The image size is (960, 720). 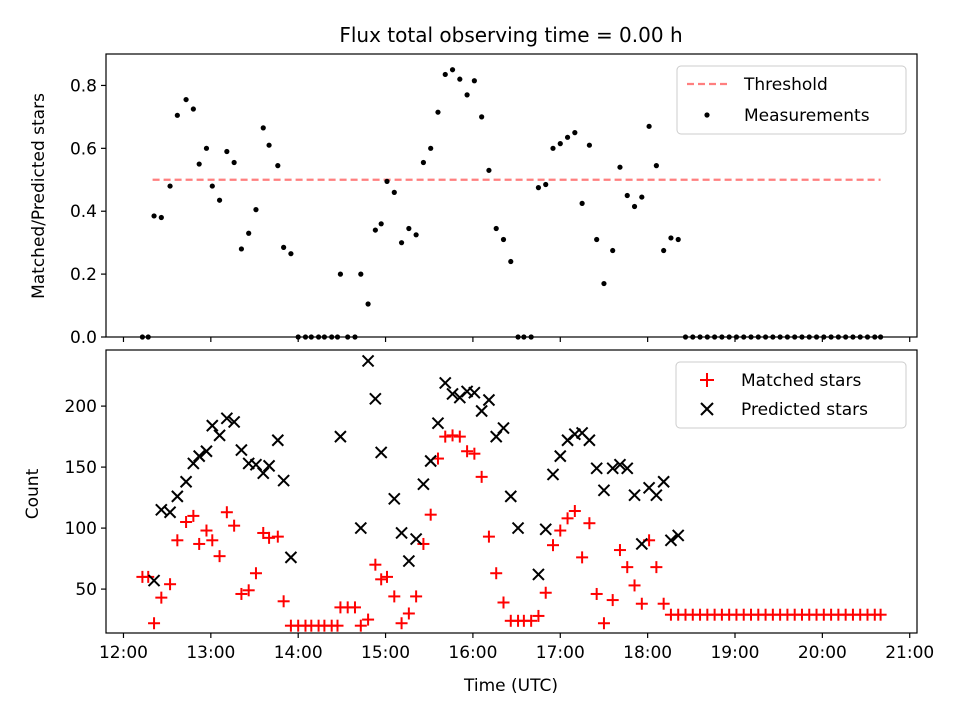 I want to click on x-tick-label: 18:00, so click(x=647, y=653).